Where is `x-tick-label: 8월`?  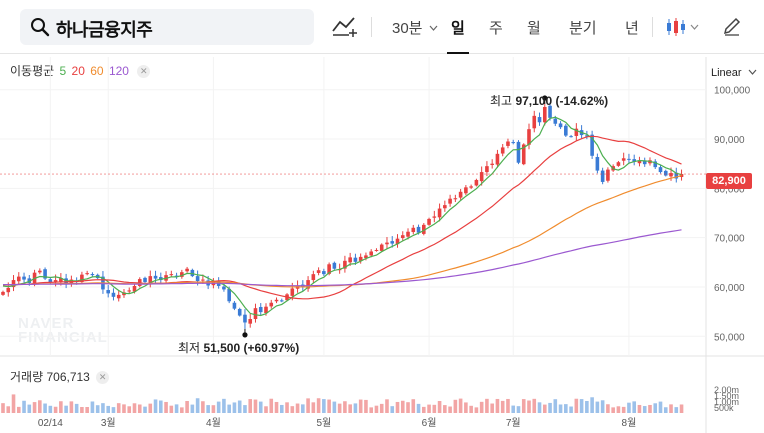
x-tick-label: 8월 is located at coordinates (629, 423).